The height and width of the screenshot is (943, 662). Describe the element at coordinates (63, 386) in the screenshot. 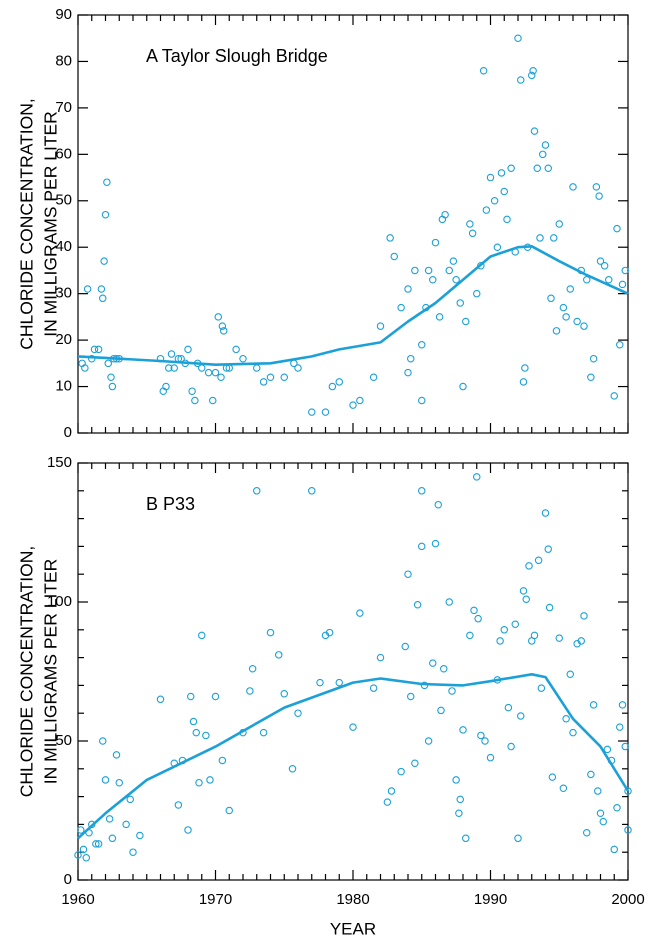

I see `y-tick-label: 10` at that location.